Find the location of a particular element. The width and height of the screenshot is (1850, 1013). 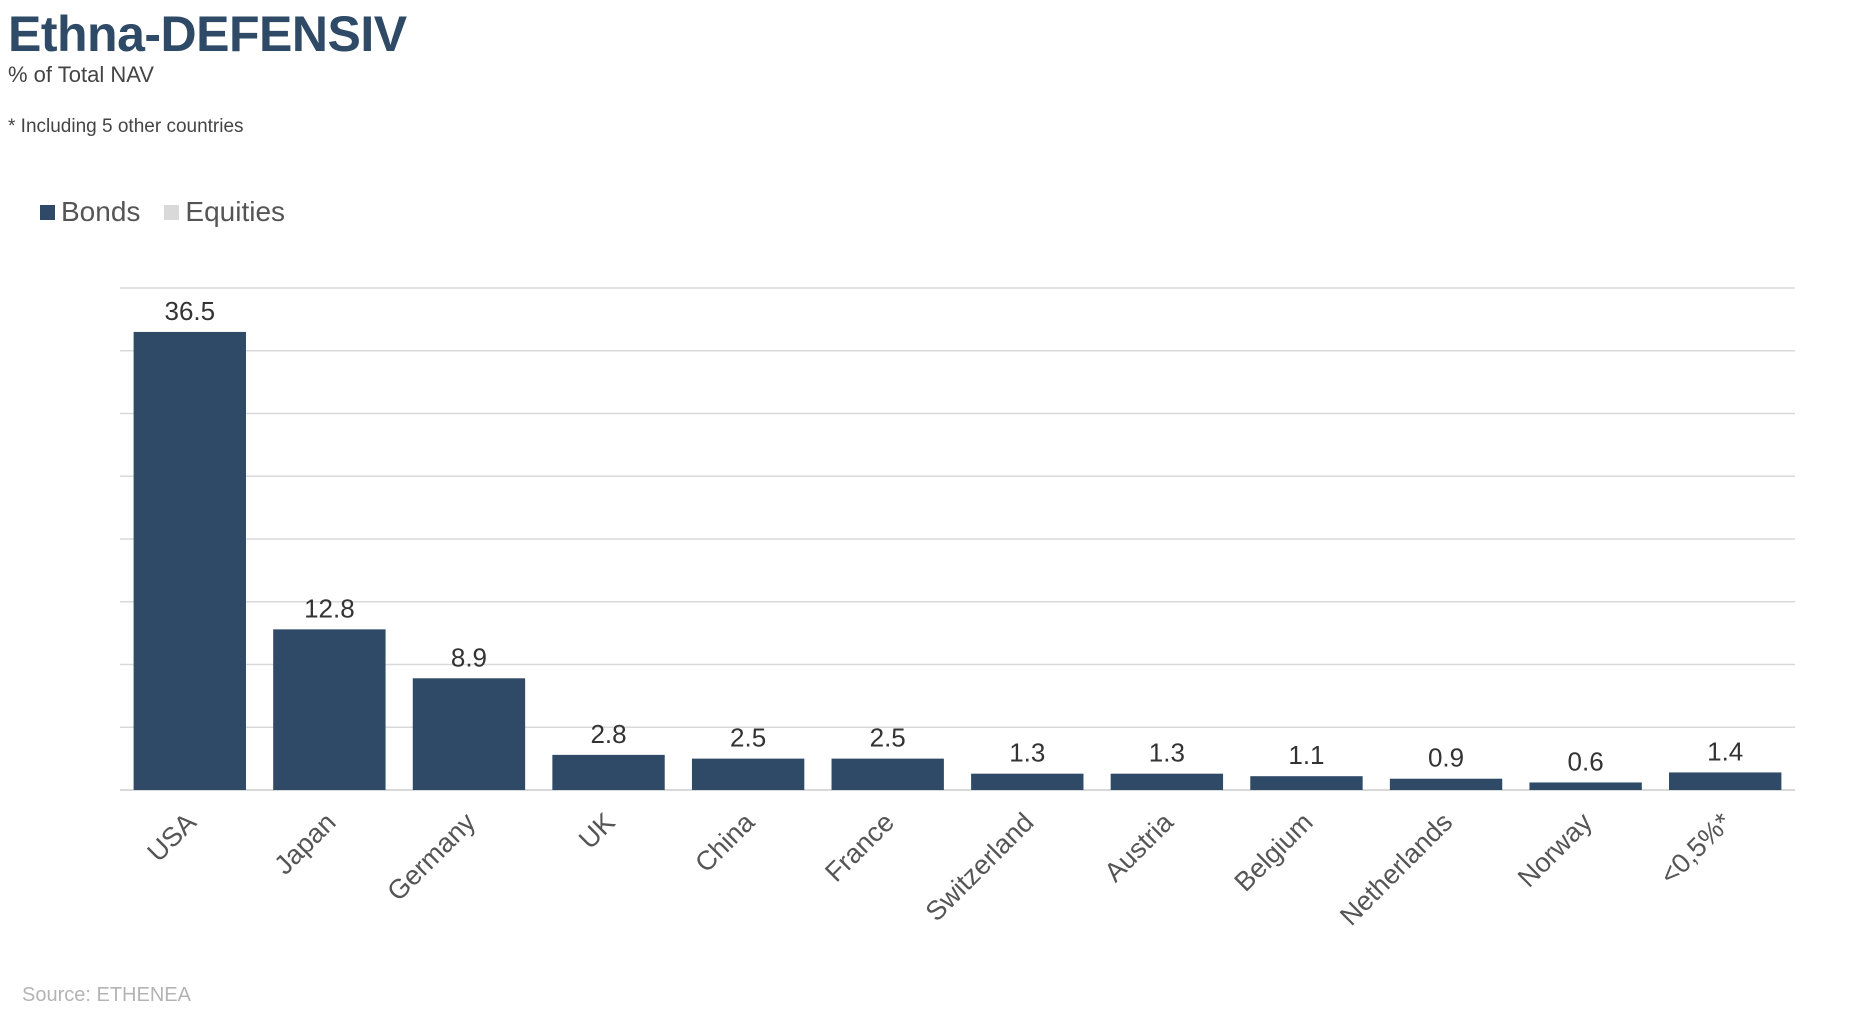

category-label: USA is located at coordinates (172, 837).